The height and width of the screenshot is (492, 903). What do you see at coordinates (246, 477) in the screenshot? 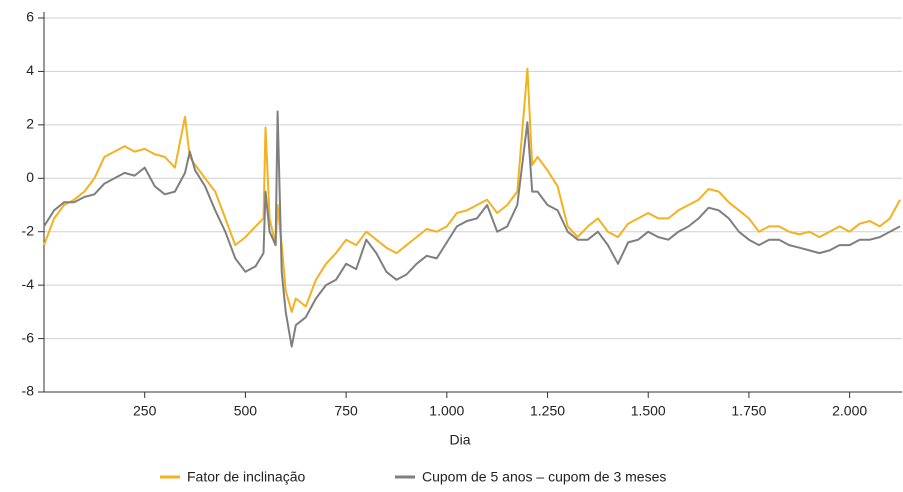
I see `legend-label: Fator de inclinação` at bounding box center [246, 477].